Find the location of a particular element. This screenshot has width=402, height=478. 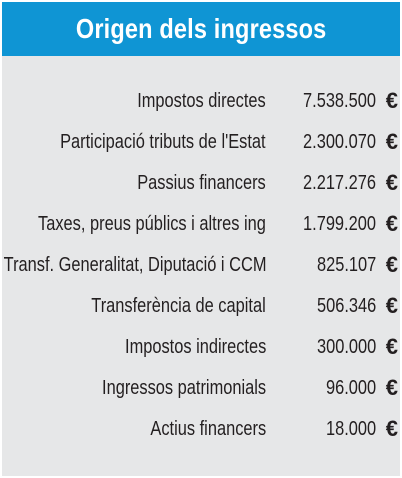

row-amount: 2.300.070 is located at coordinates (339, 142).